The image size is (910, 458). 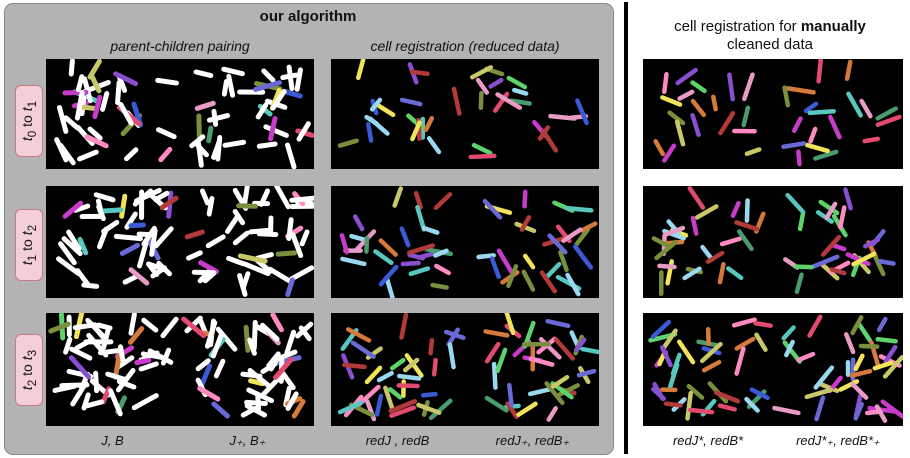 What do you see at coordinates (112, 440) in the screenshot?
I see `caption-j-b: J, B` at bounding box center [112, 440].